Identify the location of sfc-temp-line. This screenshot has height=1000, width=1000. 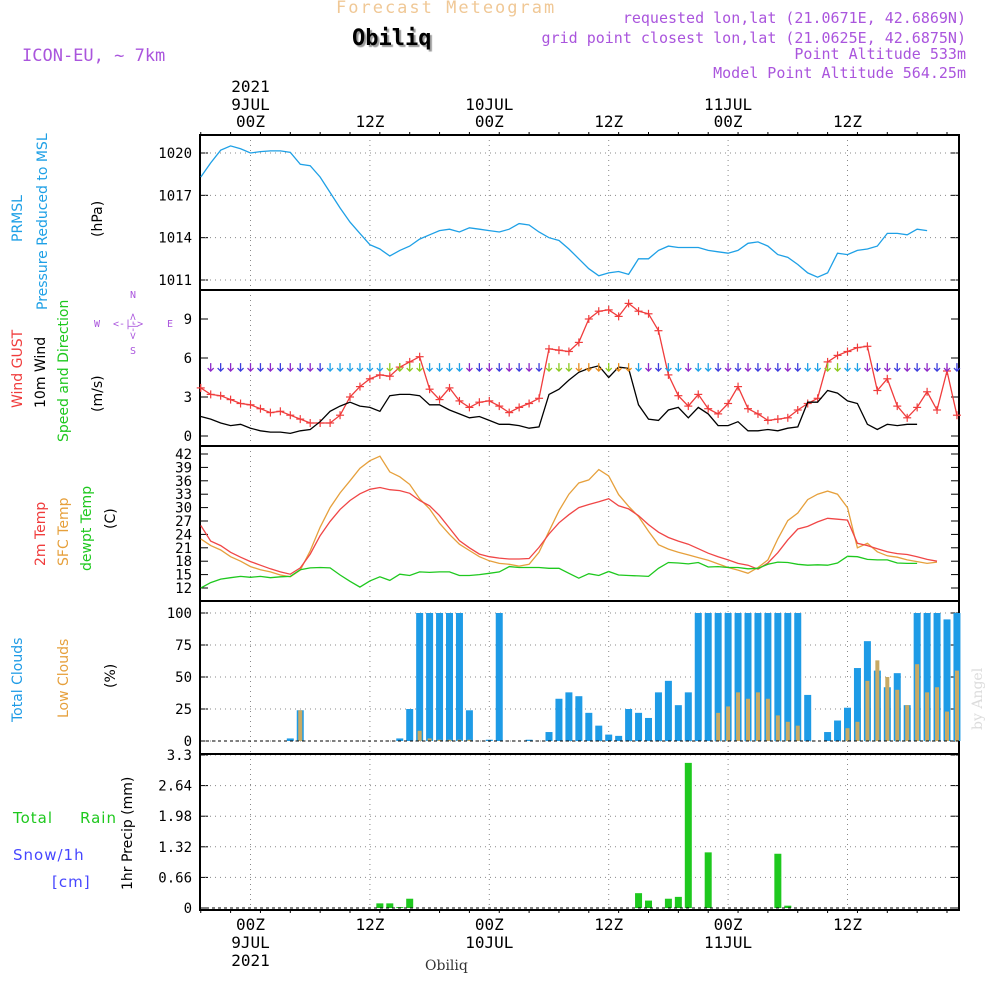
(569, 516).